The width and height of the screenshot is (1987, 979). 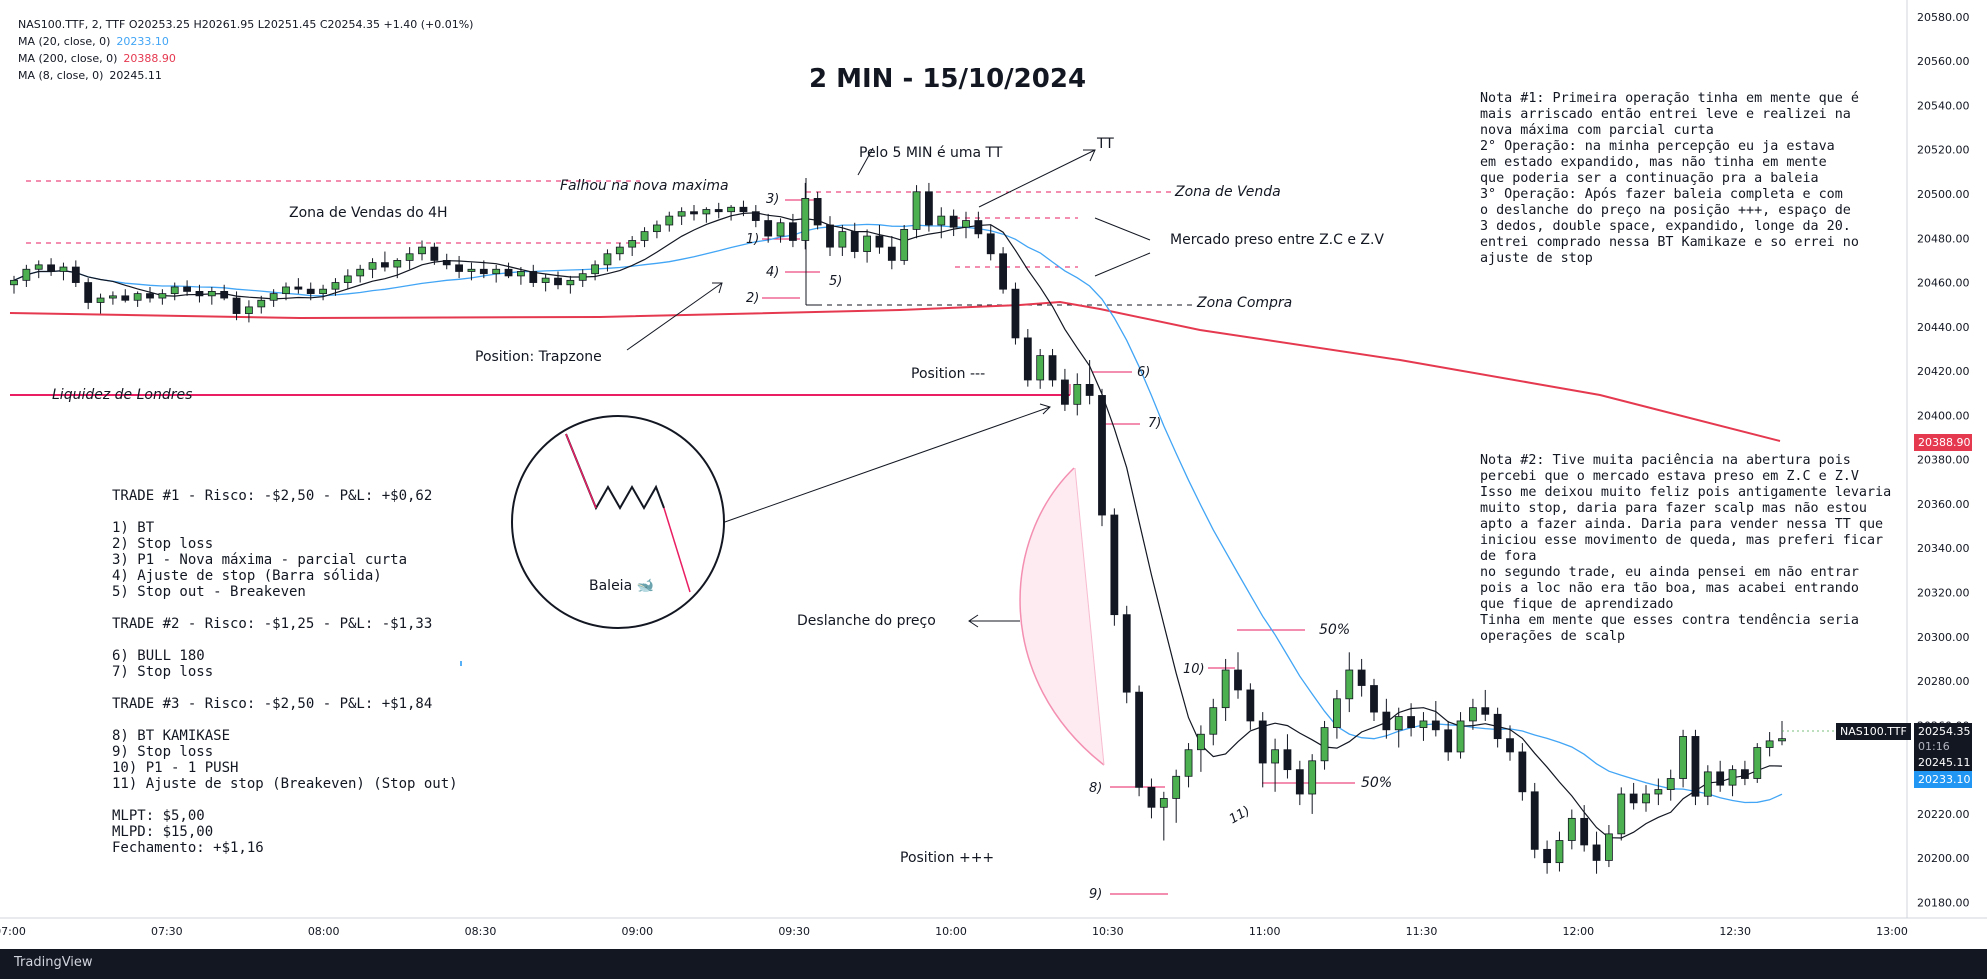 What do you see at coordinates (1062, 616) in the screenshot?
I see `deslanche-curve` at bounding box center [1062, 616].